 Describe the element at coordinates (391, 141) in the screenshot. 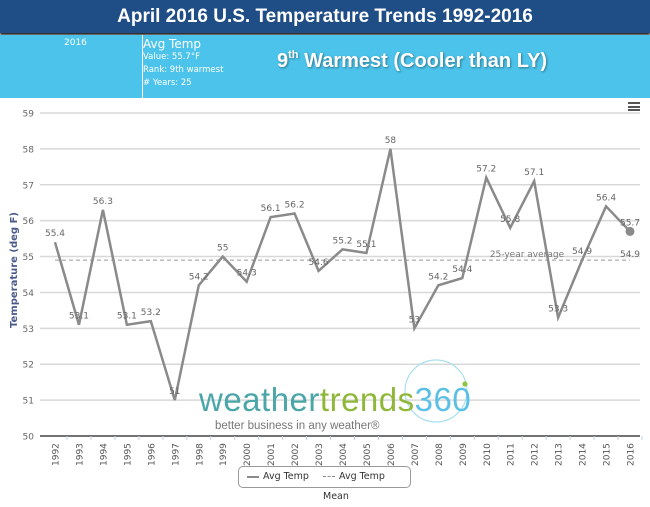

I see `data-label: 58` at that location.